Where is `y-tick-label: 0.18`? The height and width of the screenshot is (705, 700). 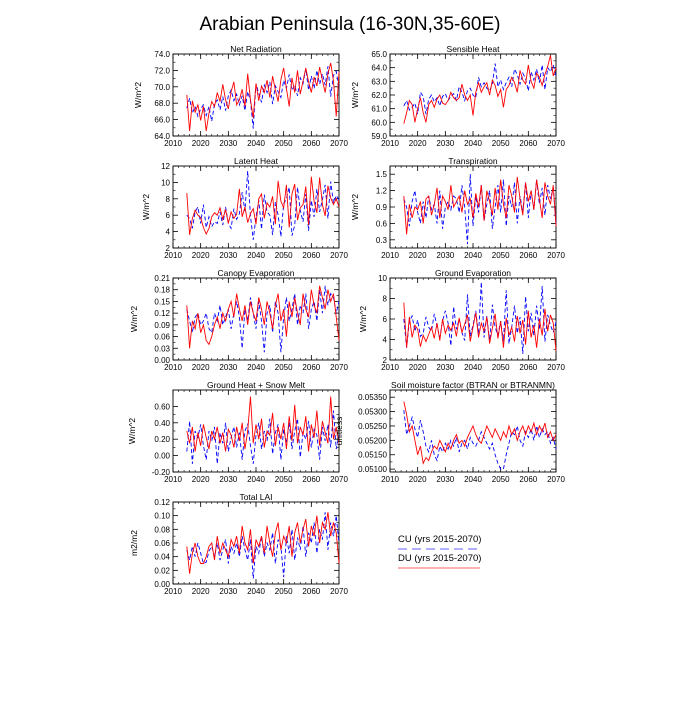
y-tick-label: 0.18 is located at coordinates (162, 290).